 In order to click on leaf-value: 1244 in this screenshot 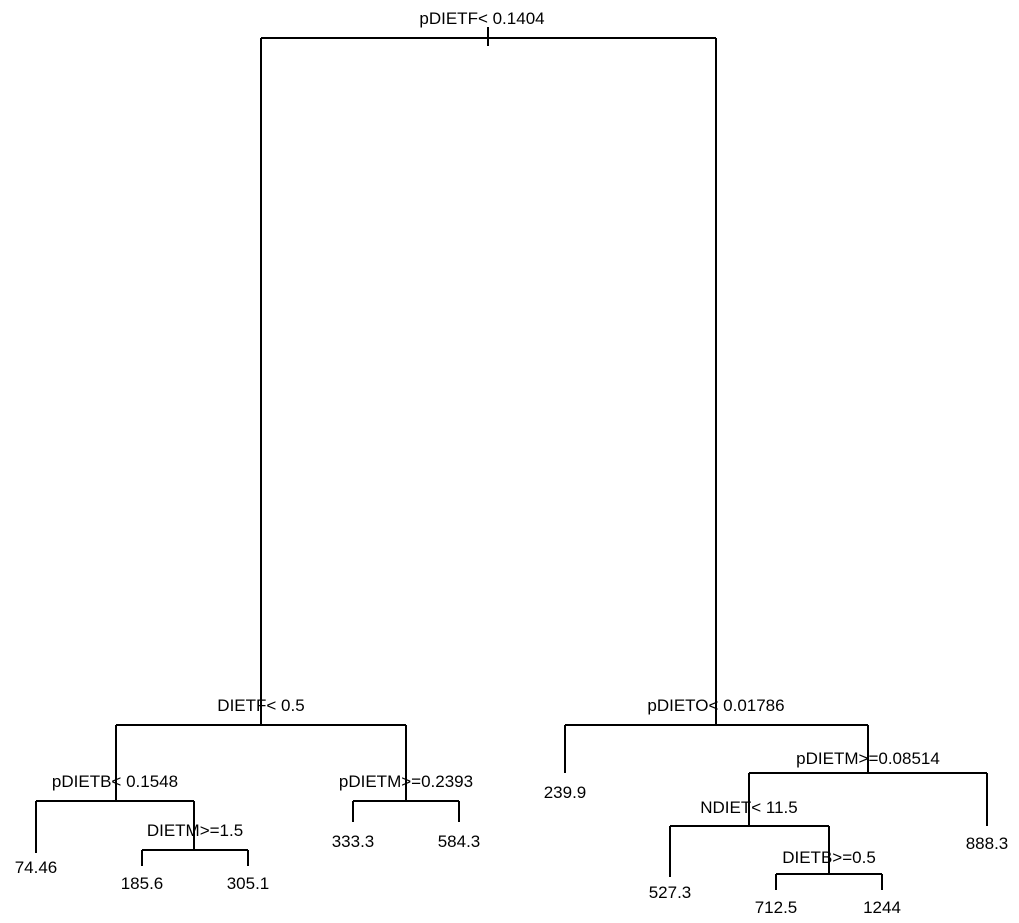, I will do `click(882, 907)`.